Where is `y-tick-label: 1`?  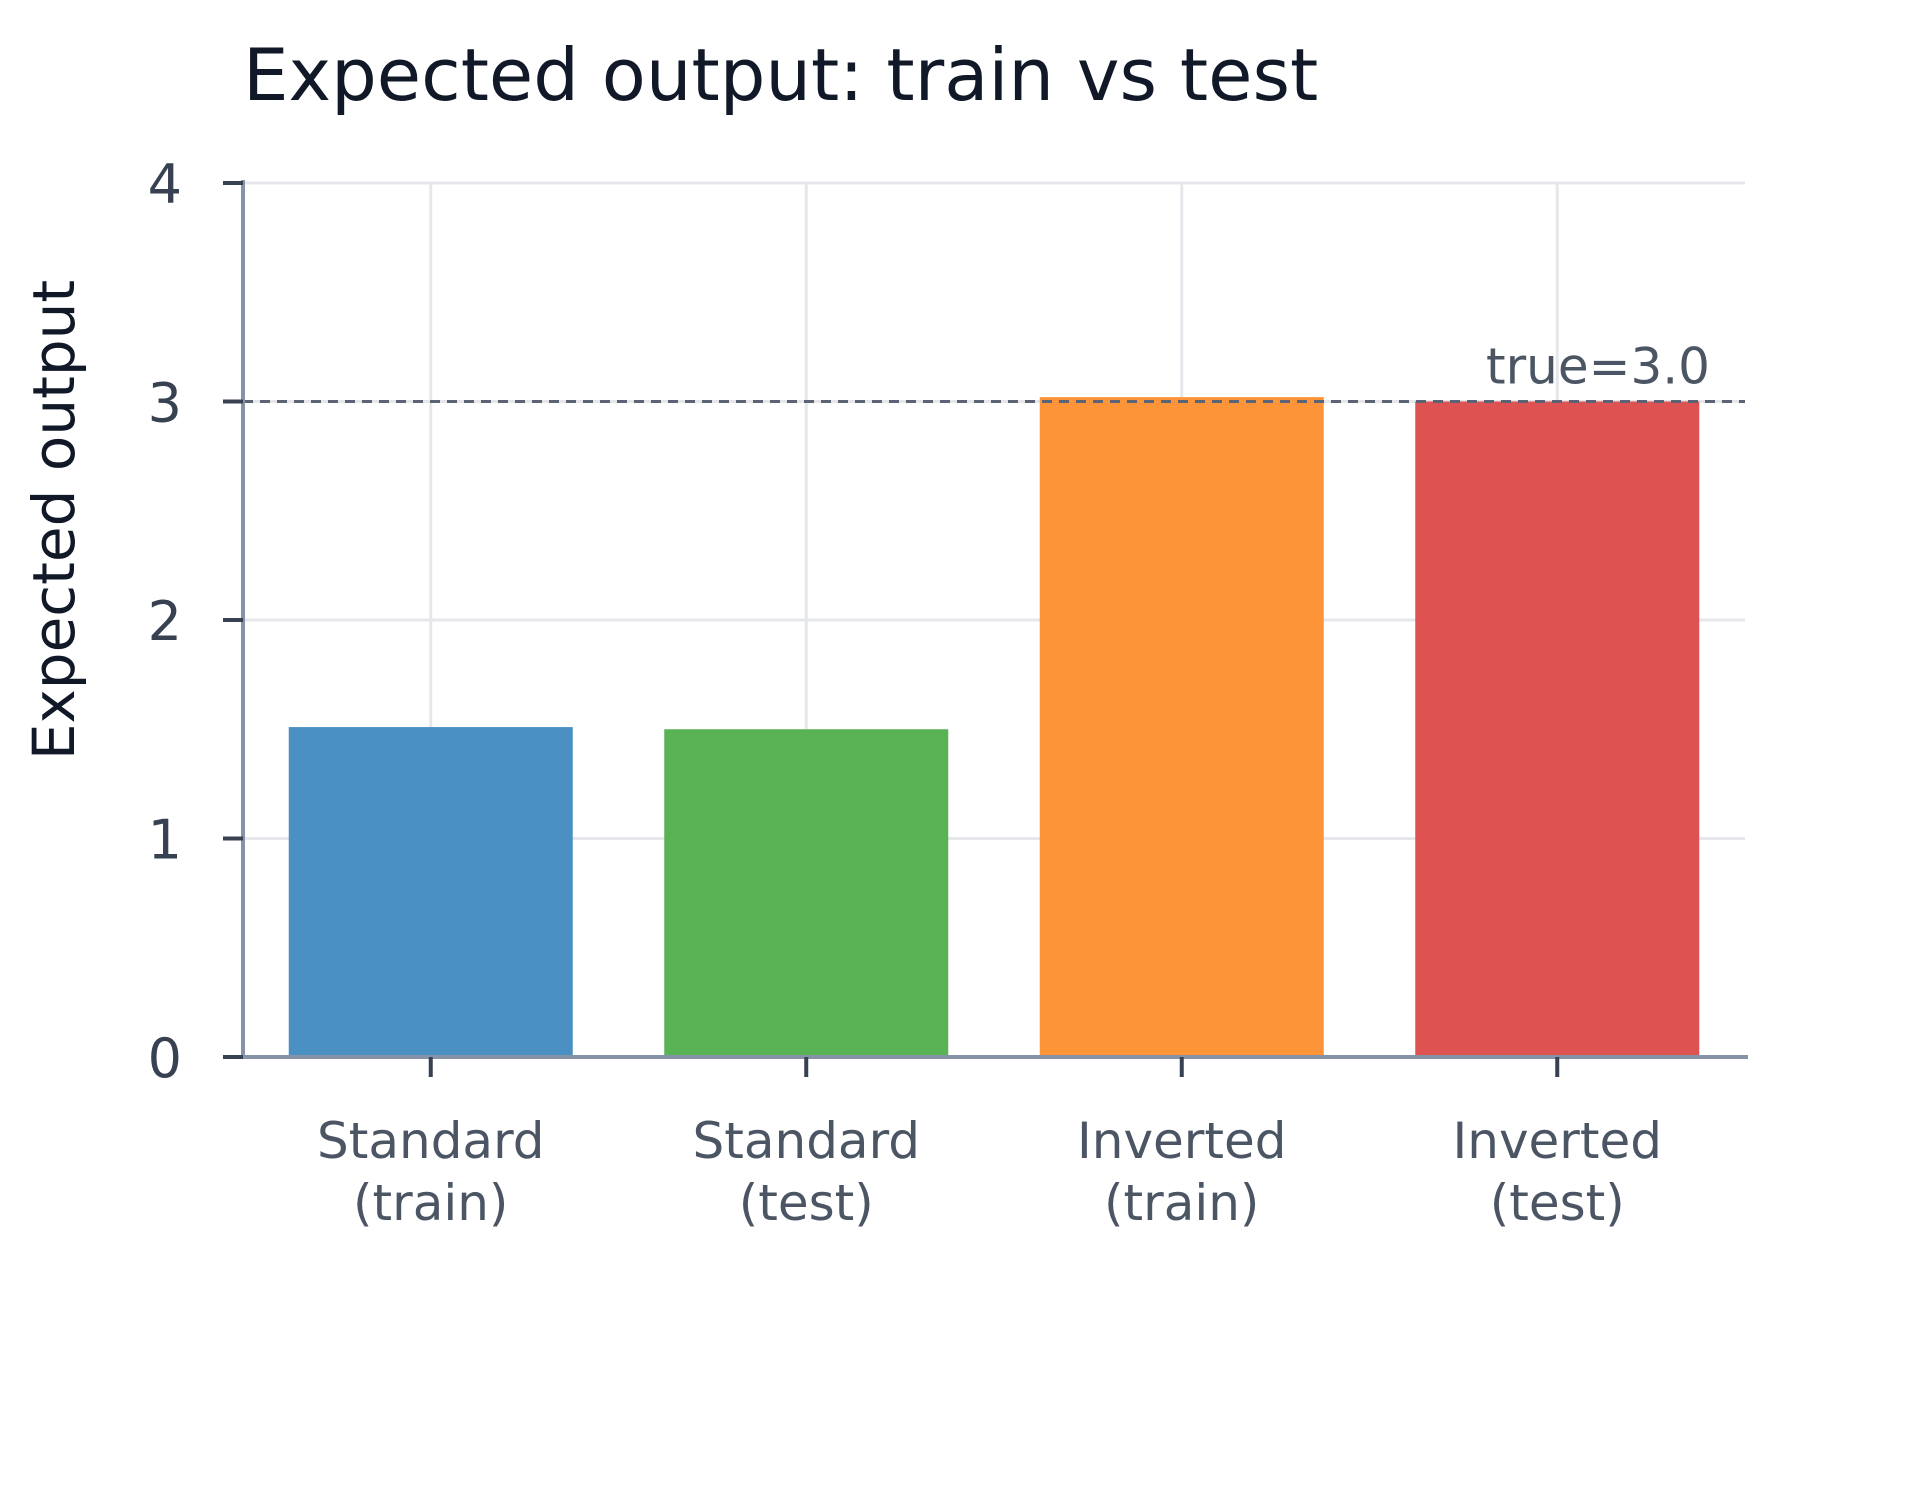 y-tick-label: 1 is located at coordinates (165, 840).